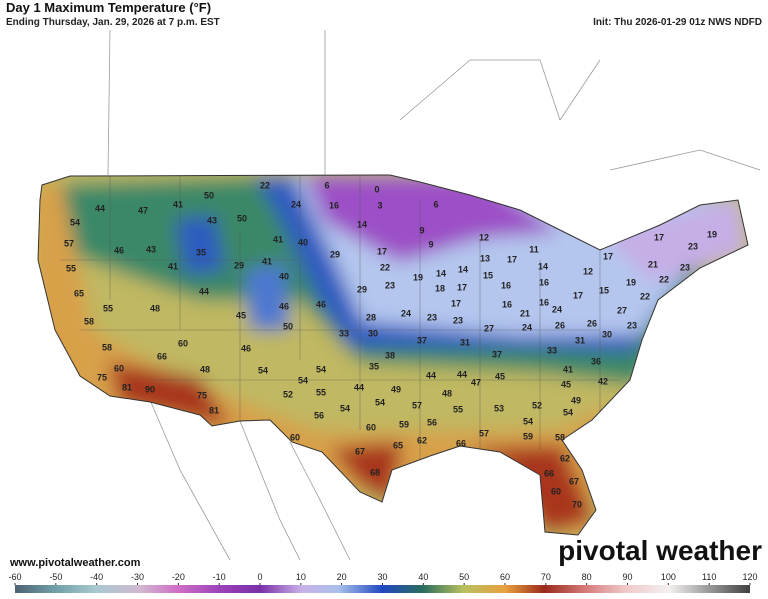 The height and width of the screenshot is (599, 768). What do you see at coordinates (464, 577) in the screenshot?
I see `colorbar-tick-label: 50` at bounding box center [464, 577].